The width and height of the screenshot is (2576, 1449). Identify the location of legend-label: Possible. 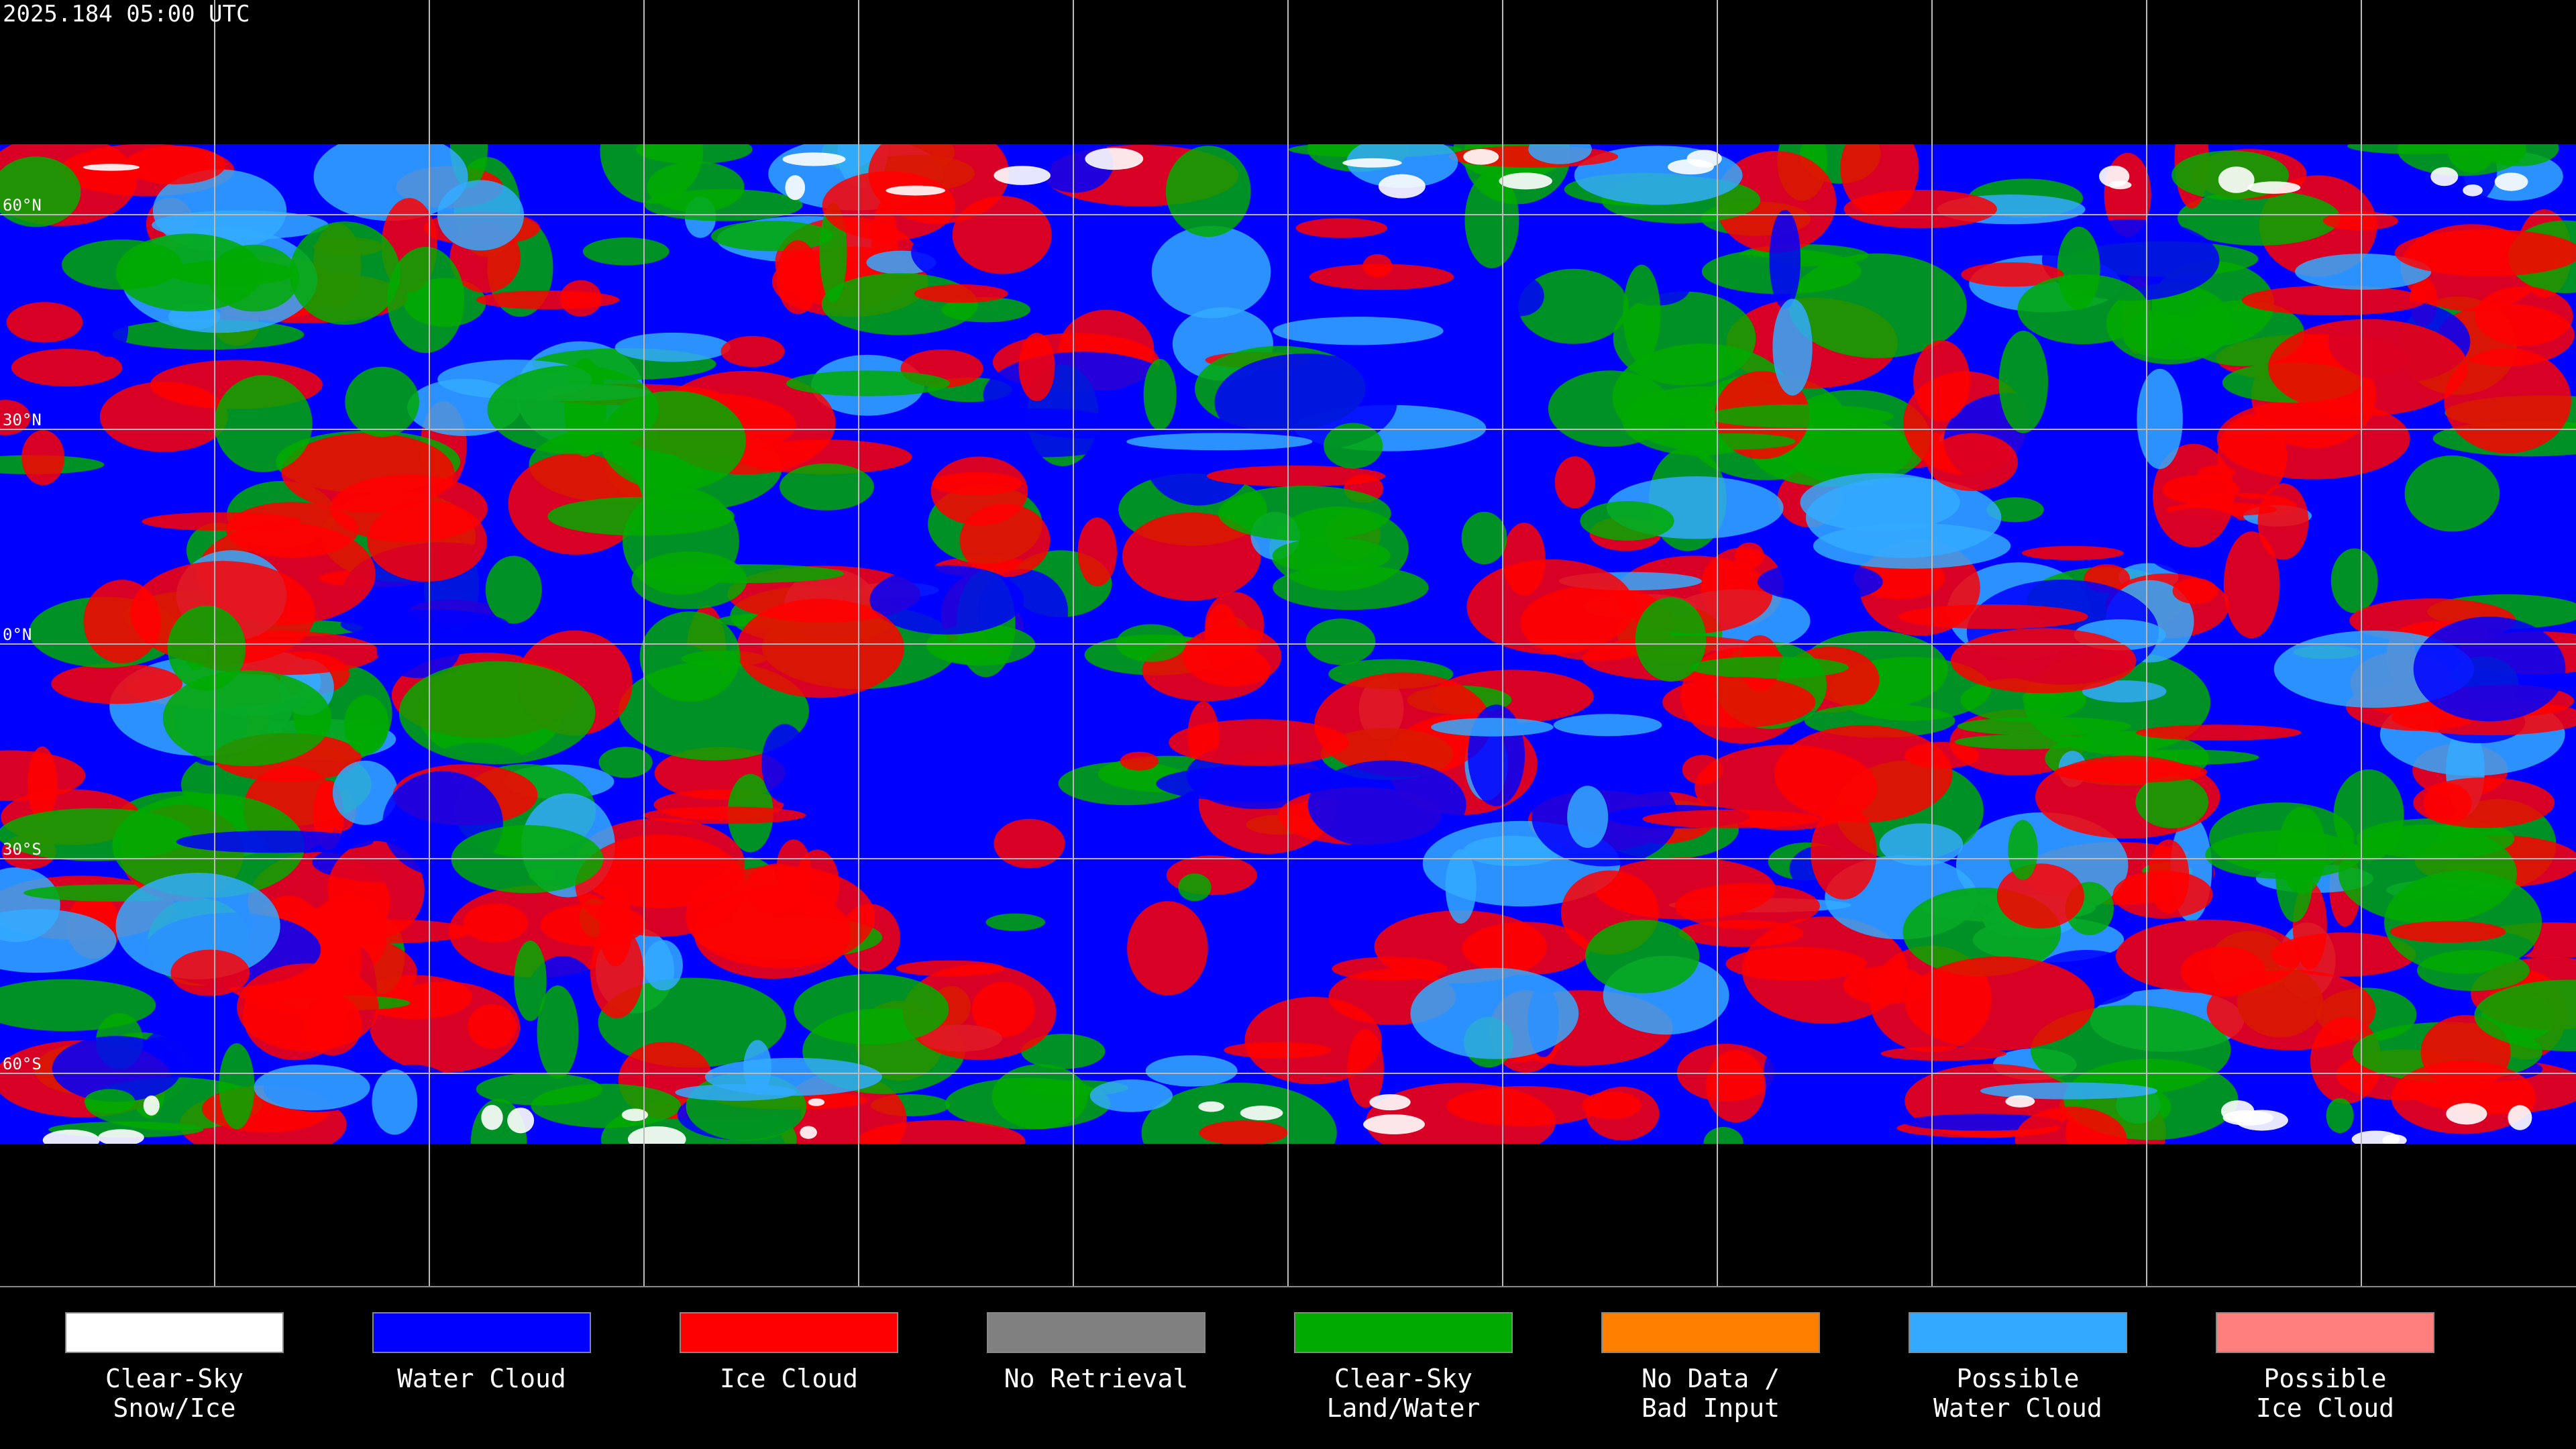
(2324, 1378).